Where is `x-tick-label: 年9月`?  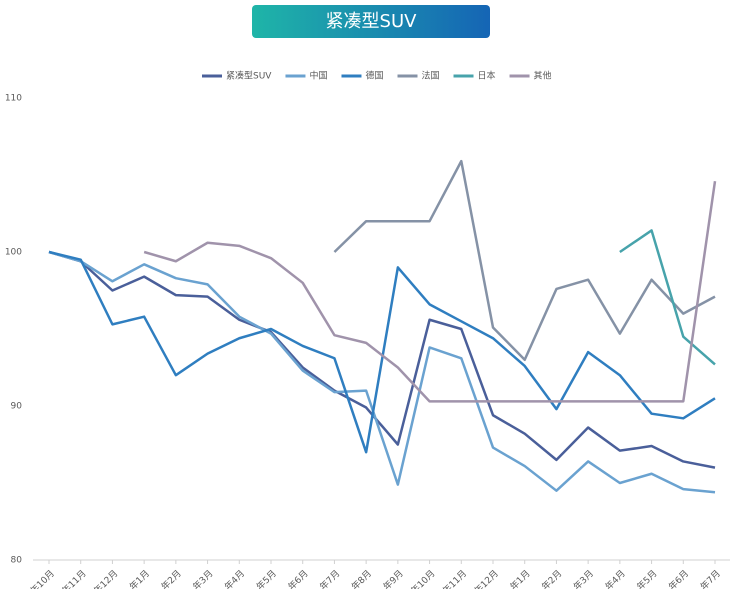 x-tick-label: 年9月 is located at coordinates (392, 578).